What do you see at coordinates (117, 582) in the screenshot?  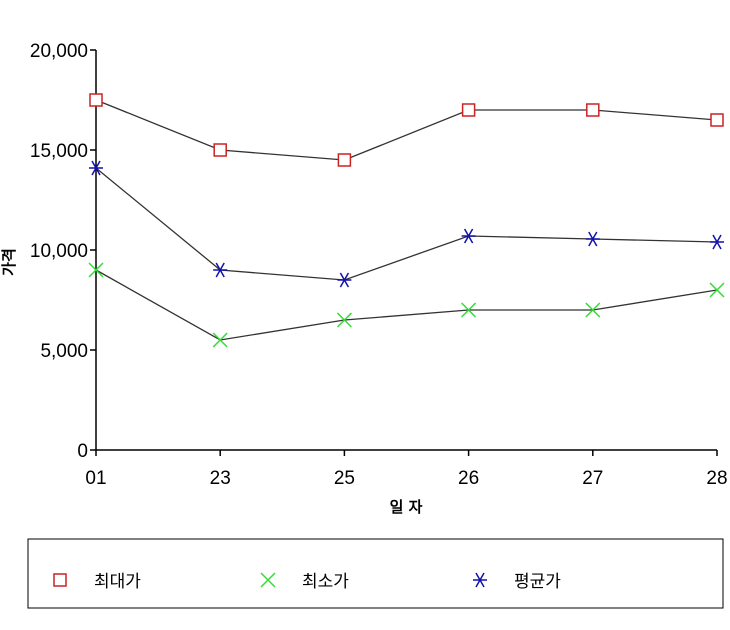 I see `legend-label: 최대가` at bounding box center [117, 582].